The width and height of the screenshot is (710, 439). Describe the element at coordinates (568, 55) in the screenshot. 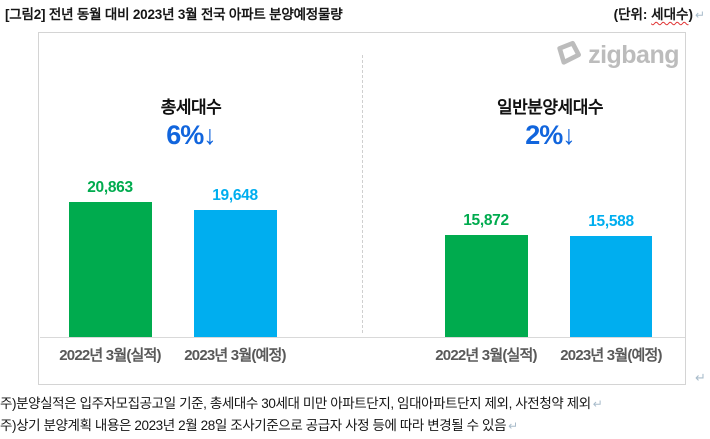

I see `zigbang-icon` at that location.